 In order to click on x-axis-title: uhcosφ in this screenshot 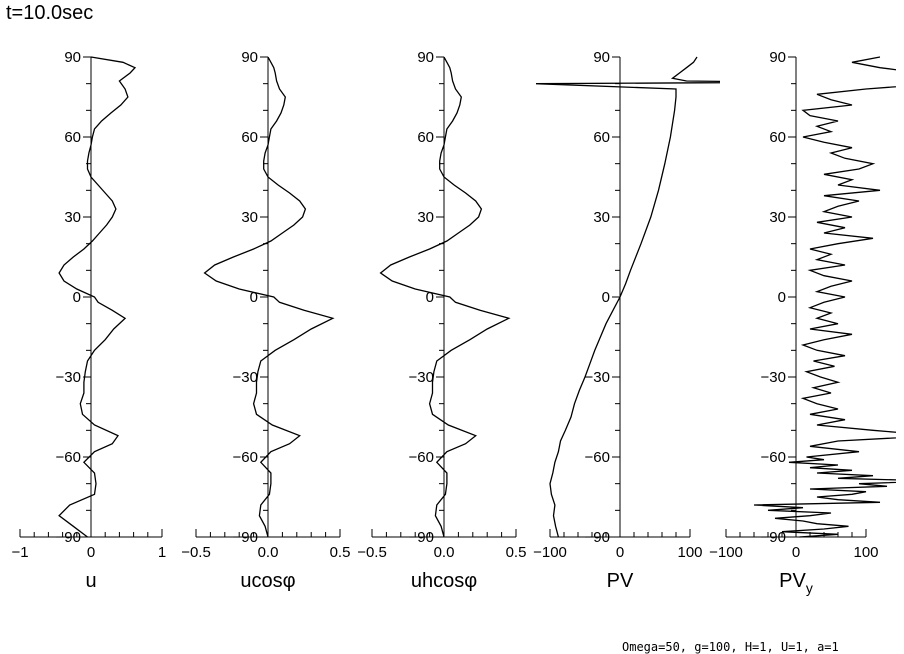, I will do `click(444, 581)`.